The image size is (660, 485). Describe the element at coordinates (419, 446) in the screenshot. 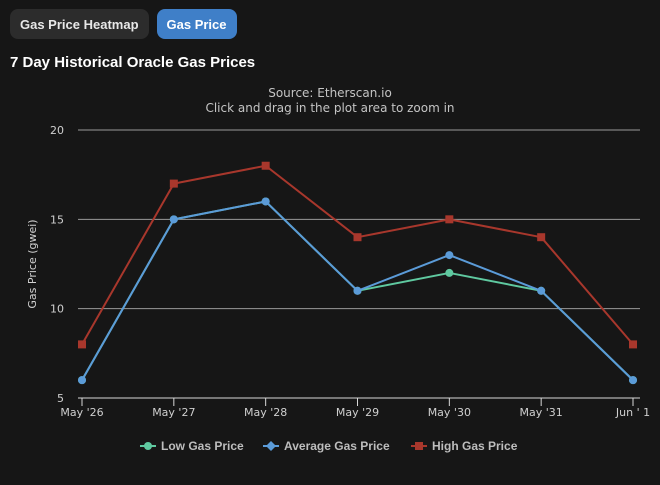

I see `legend-marker-high-gas-price` at that location.